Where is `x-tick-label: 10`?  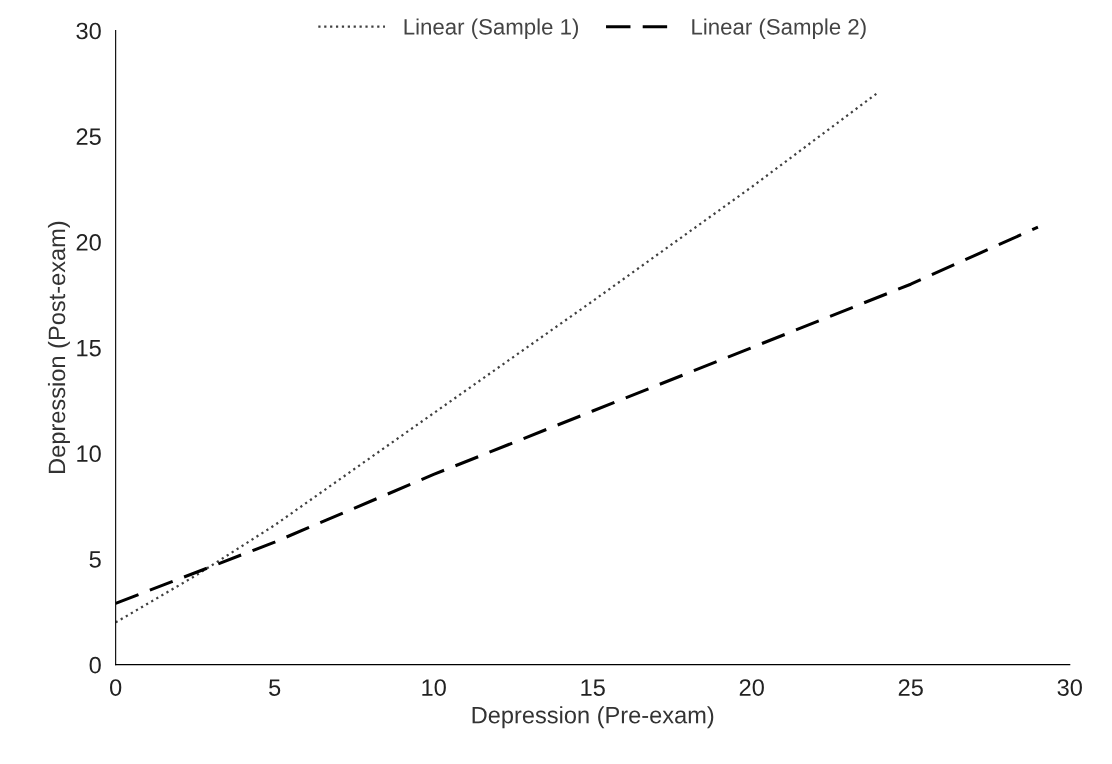 x-tick-label: 10 is located at coordinates (434, 687).